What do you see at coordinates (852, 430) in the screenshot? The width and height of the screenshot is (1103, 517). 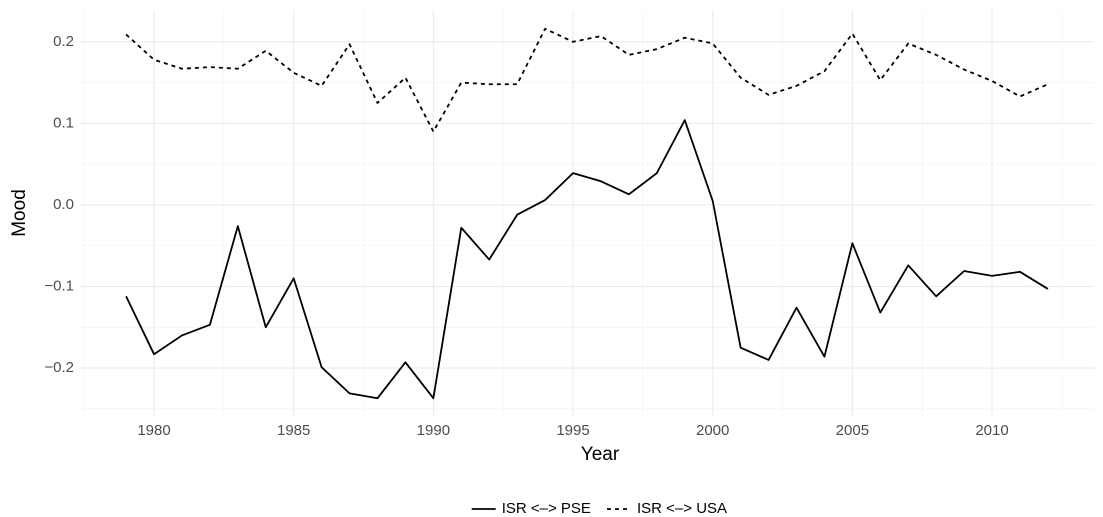 I see `x-tick-label: 2005` at bounding box center [852, 430].